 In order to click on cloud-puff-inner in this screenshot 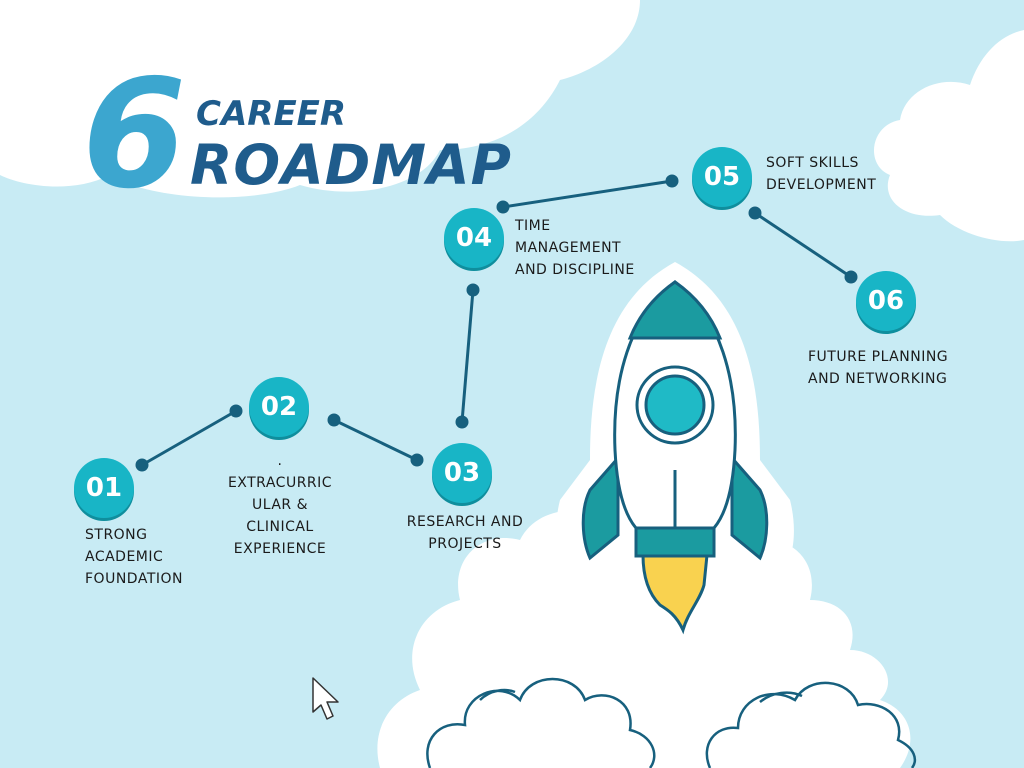, I will do `click(497, 694)`.